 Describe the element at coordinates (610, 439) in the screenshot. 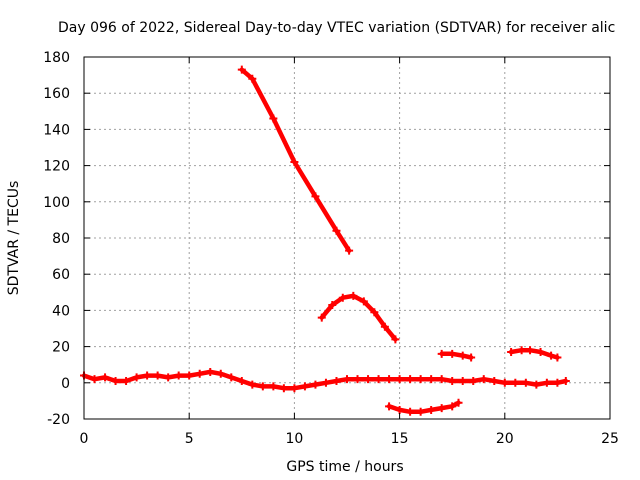

I see `x-tick-label: 25` at that location.